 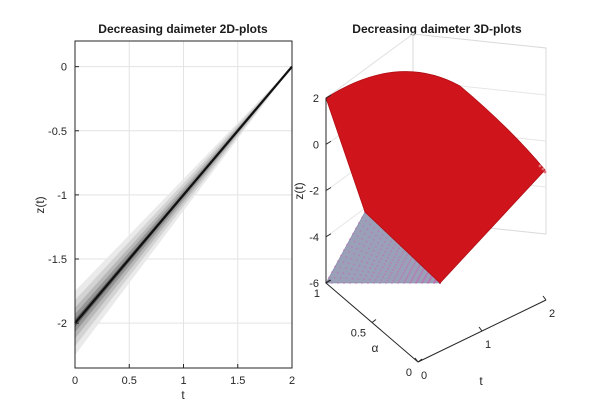 I want to click on t-tick-label: 0, so click(x=424, y=376).